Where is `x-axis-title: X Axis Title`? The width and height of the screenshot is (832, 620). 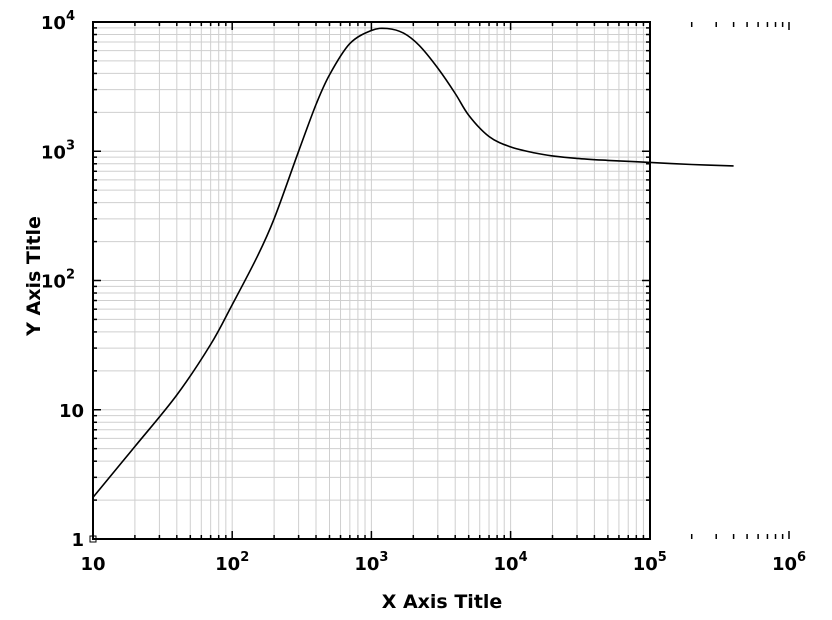 x-axis-title: X Axis Title is located at coordinates (442, 602).